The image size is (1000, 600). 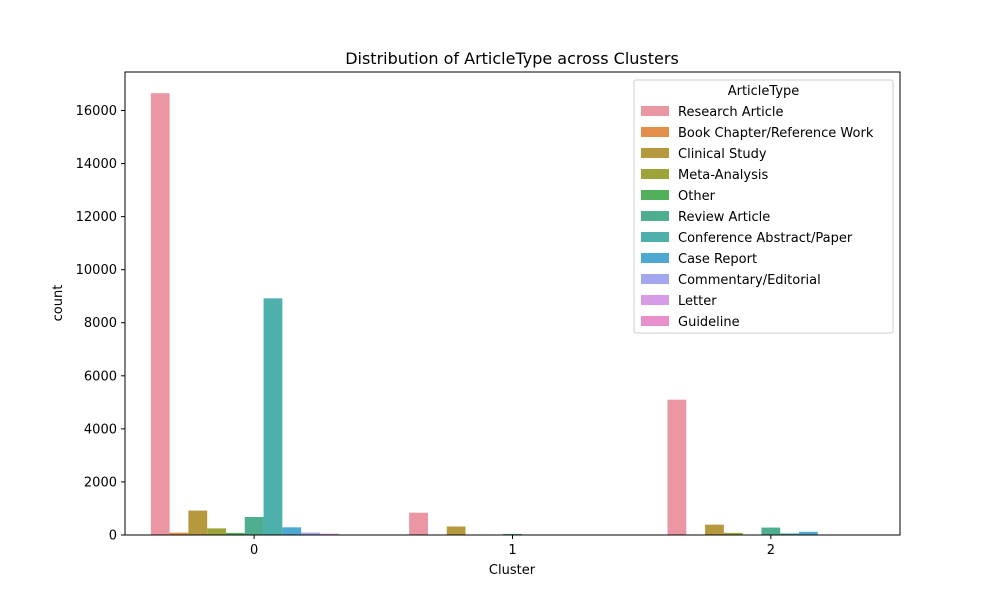 What do you see at coordinates (776, 133) in the screenshot?
I see `legend-label: Book Chapter/Reference Work` at bounding box center [776, 133].